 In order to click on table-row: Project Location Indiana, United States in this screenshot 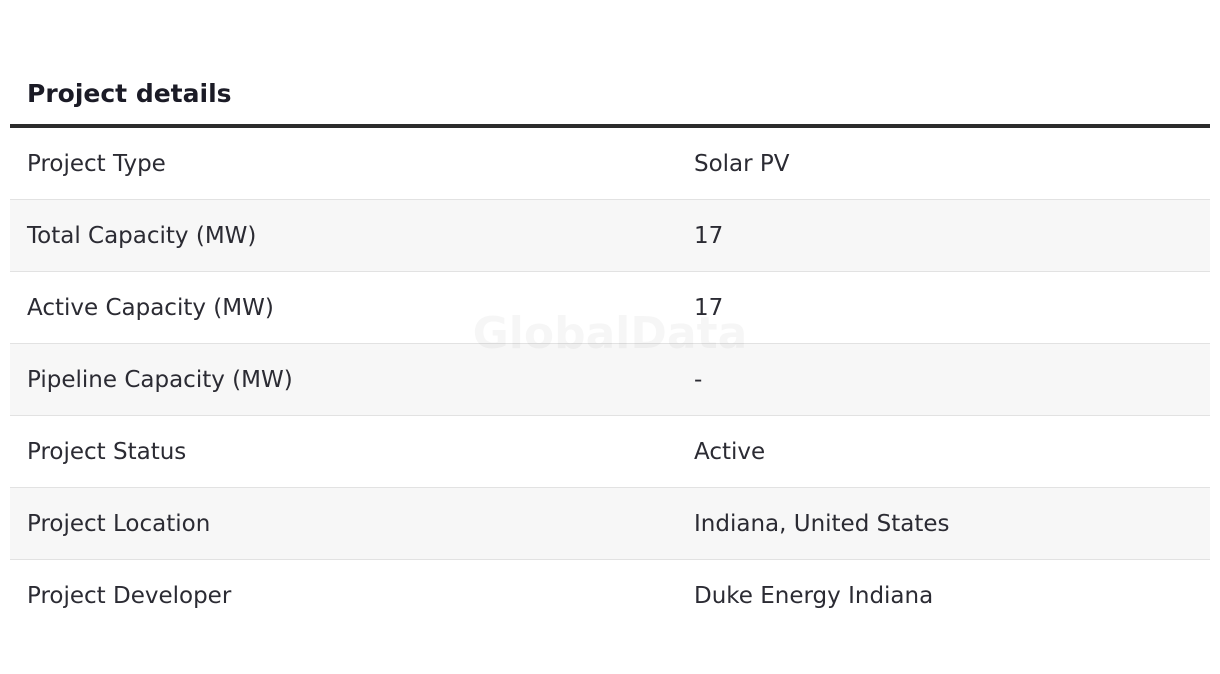, I will do `click(610, 523)`.